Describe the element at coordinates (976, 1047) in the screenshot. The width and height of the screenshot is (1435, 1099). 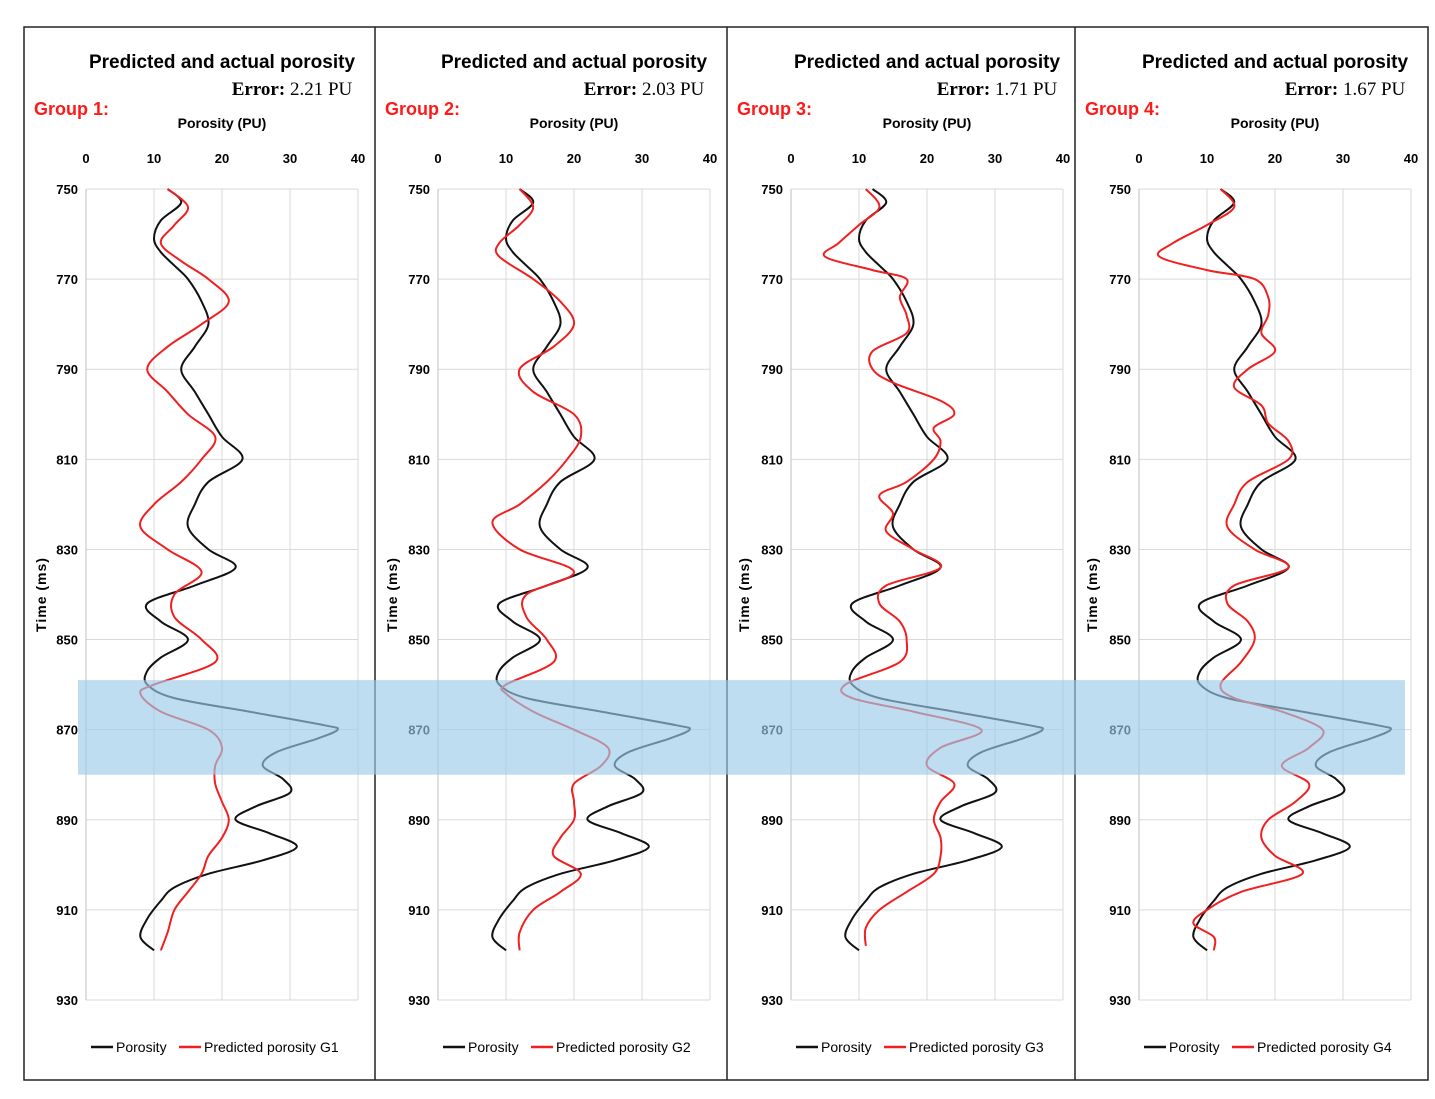
I see `legend-label-predicted: Predicted porosity G3` at that location.